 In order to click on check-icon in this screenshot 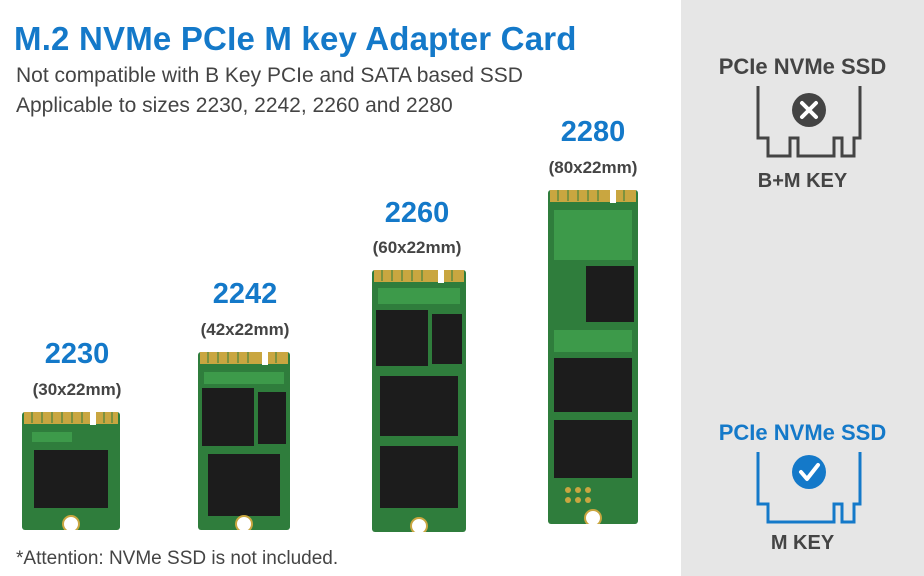, I will do `click(809, 472)`.